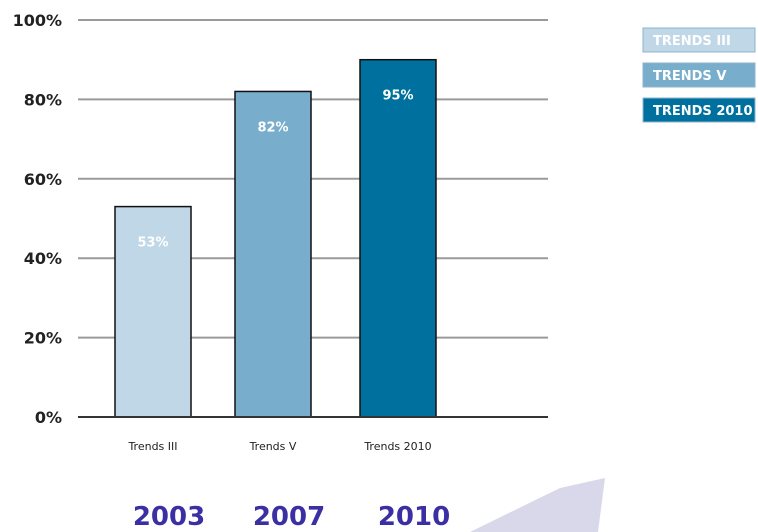 This screenshot has width=758, height=532. I want to click on legend-item-3: TRENDS 2010, so click(699, 110).